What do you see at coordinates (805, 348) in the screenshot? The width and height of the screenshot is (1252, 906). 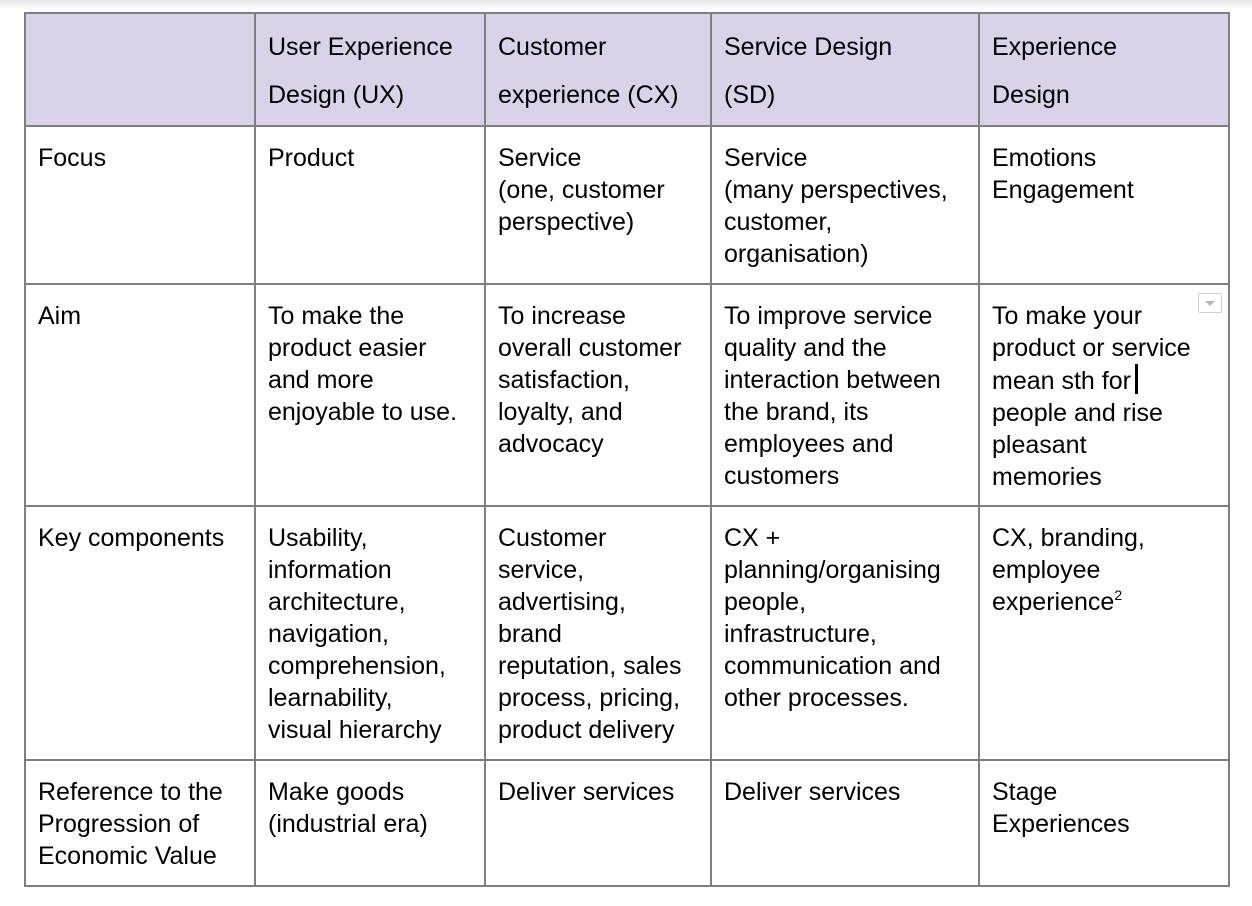 I see `cell-line: quality and the` at bounding box center [805, 348].